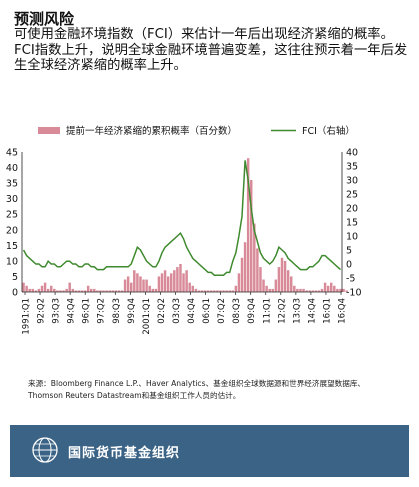 Image resolution: width=419 pixels, height=487 pixels. What do you see at coordinates (352, 167) in the screenshot?
I see `right-tick-label: 35` at bounding box center [352, 167].